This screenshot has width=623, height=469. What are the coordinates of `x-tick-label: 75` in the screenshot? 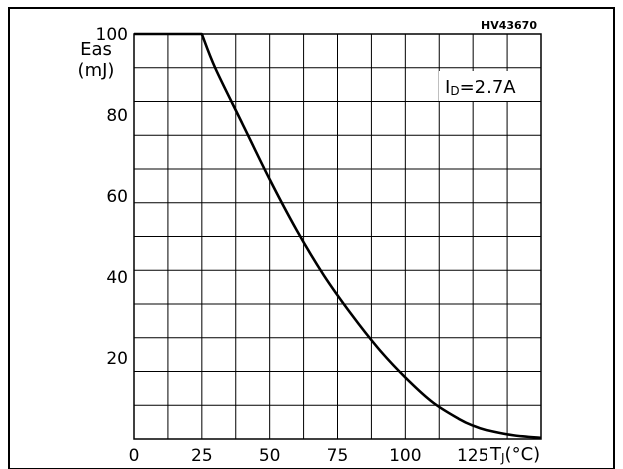 It's located at (338, 456).